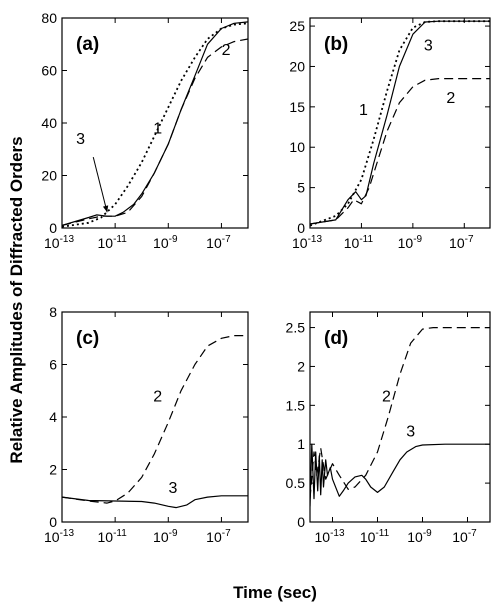 The height and width of the screenshot is (607, 498). Describe the element at coordinates (296, 328) in the screenshot. I see `y-tick-label: 2.5` at that location.